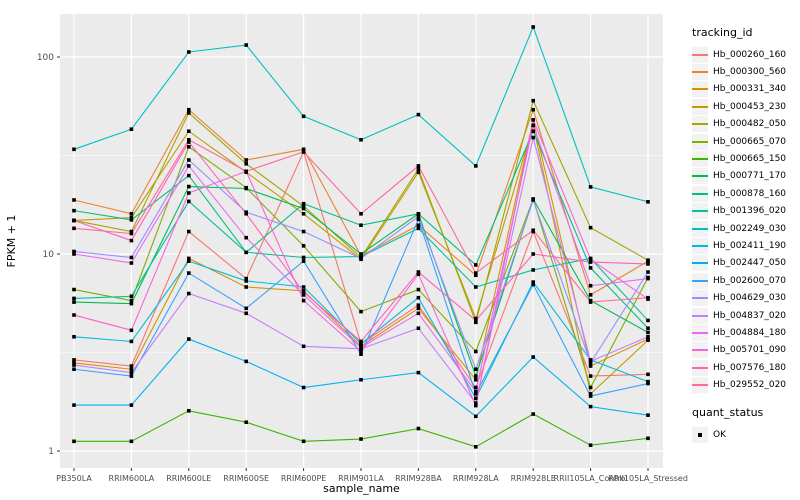 The image size is (800, 500). What do you see at coordinates (750, 298) in the screenshot?
I see `legend-item-label: Hb_004629_030` at bounding box center [750, 298].